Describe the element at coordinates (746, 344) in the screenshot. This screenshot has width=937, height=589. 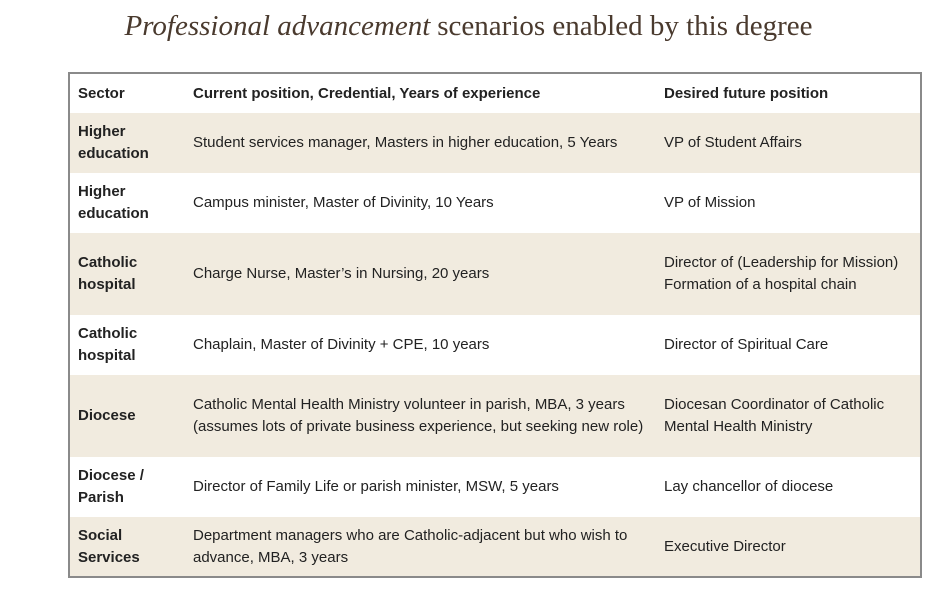
I see `future-cell: Director of Spiritual Care` at that location.